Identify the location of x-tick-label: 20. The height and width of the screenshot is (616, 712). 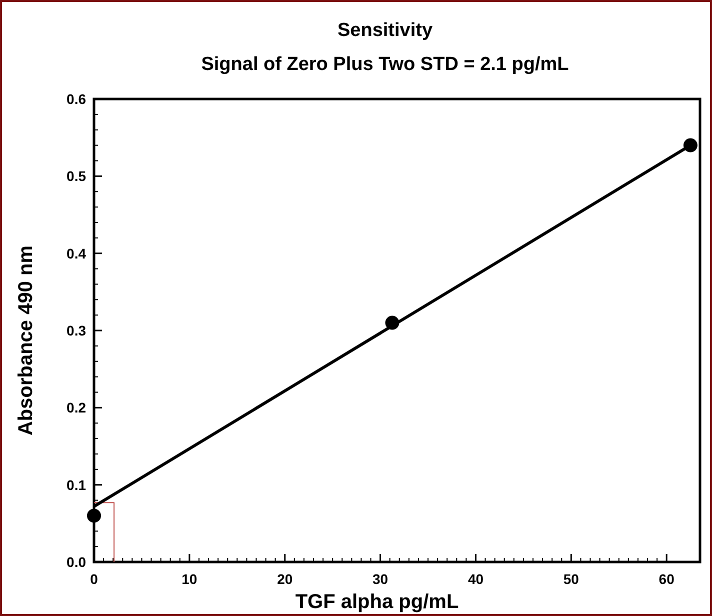
(285, 579).